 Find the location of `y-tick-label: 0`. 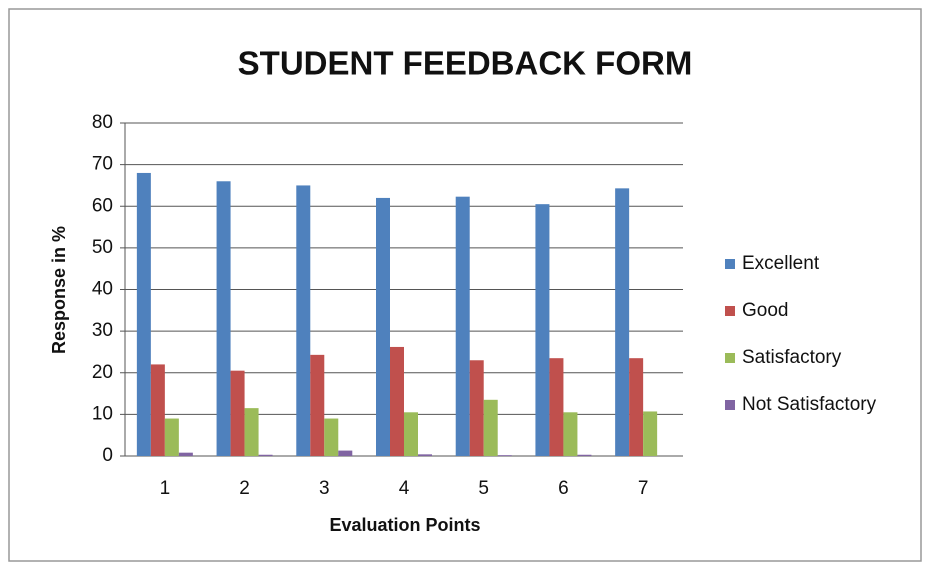

y-tick-label: 0 is located at coordinates (107, 455).